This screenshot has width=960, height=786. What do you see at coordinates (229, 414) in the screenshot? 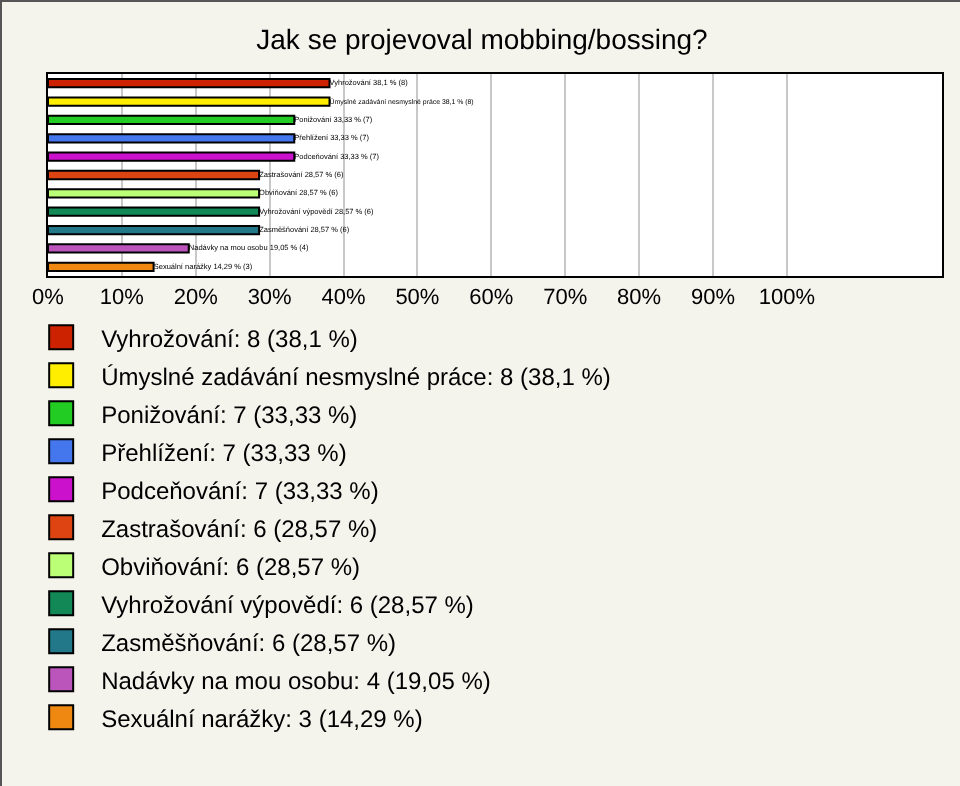
I see `legend-label: Ponižování: 7 (33,33 %)` at bounding box center [229, 414].